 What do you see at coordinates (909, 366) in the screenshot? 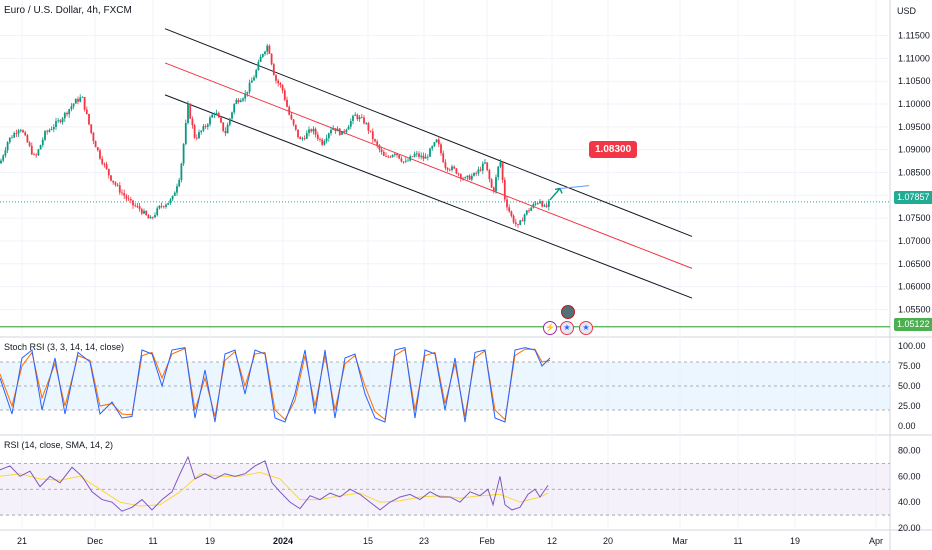
I see `stoch-tick-label: 75.00` at bounding box center [909, 366].